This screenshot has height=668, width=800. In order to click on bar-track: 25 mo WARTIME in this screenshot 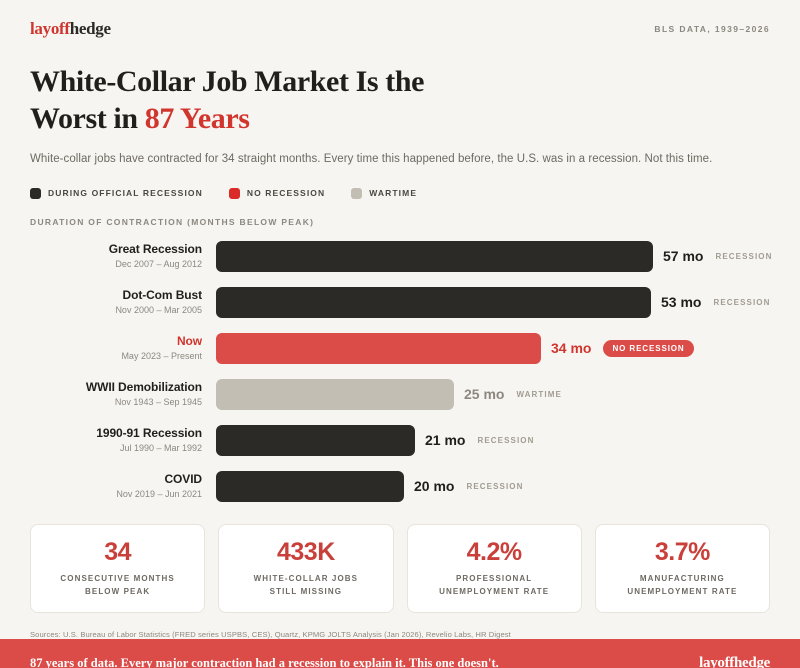, I will do `click(493, 394)`.